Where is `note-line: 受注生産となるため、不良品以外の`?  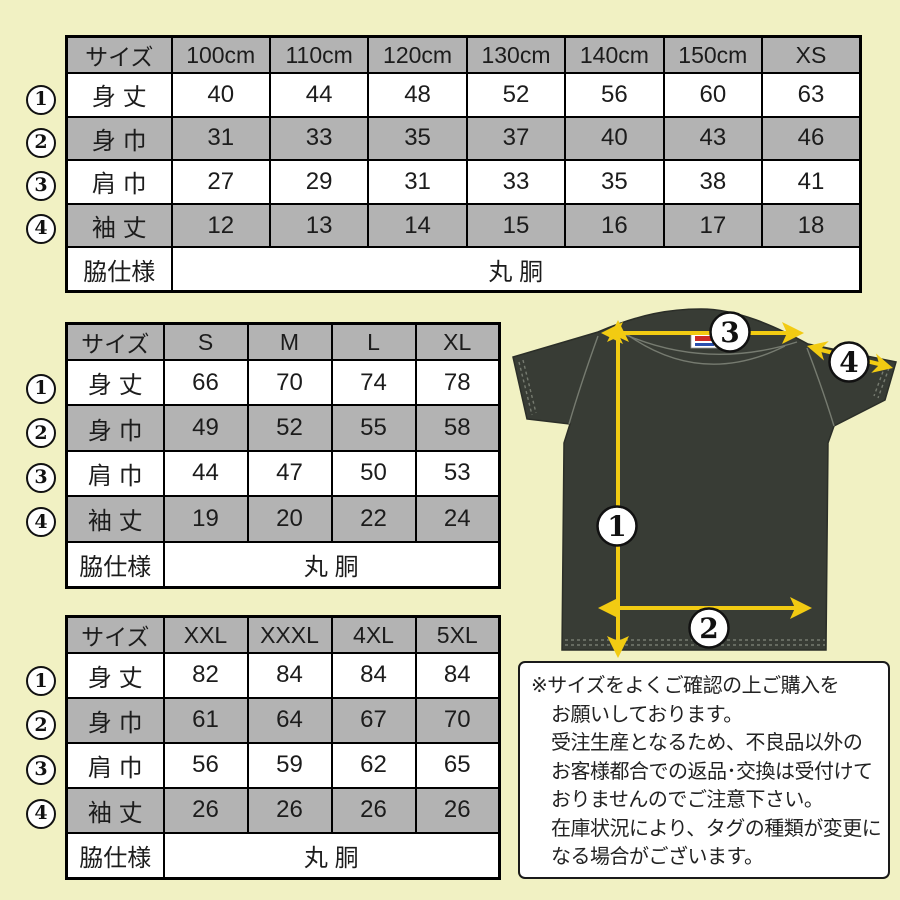 note-line: 受注生産となるため、不良品以外の is located at coordinates (707, 743).